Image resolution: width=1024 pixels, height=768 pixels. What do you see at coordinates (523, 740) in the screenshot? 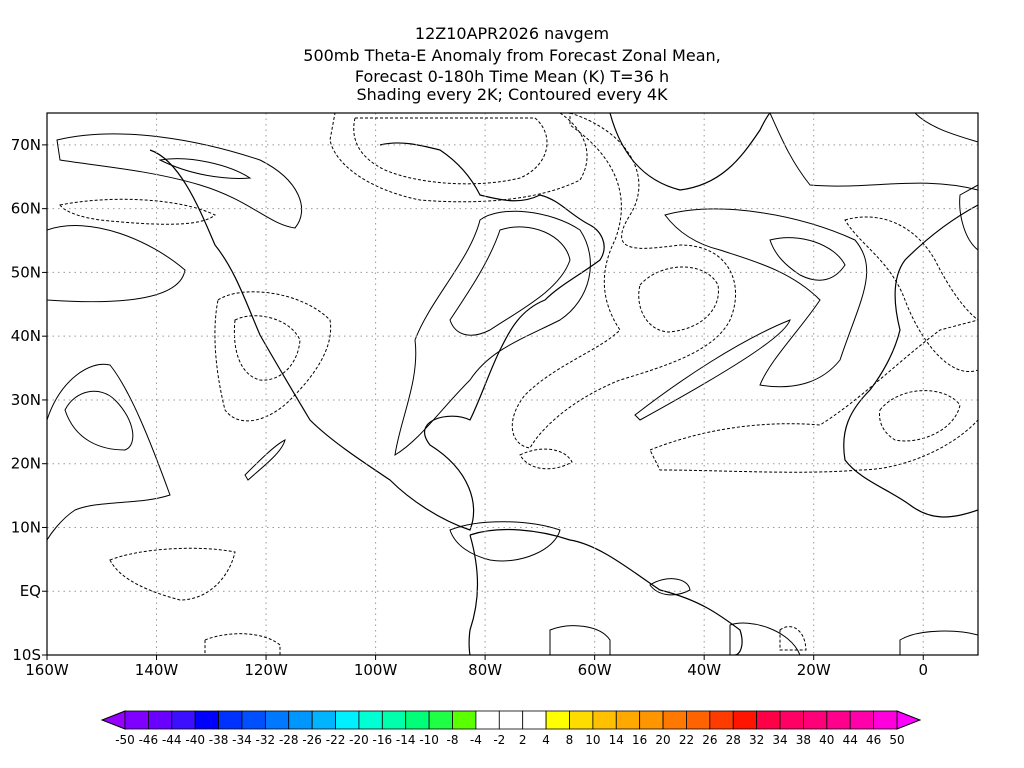
I see `colorbar-label: 2` at bounding box center [523, 740].